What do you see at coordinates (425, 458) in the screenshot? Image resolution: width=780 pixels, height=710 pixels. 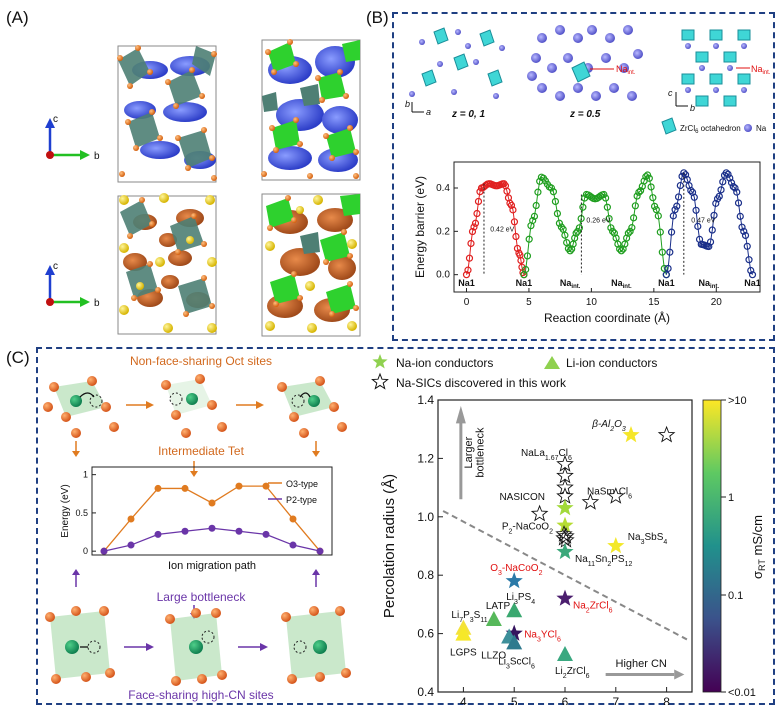 I see `cr-ytick-label: 1.2` at bounding box center [425, 458].